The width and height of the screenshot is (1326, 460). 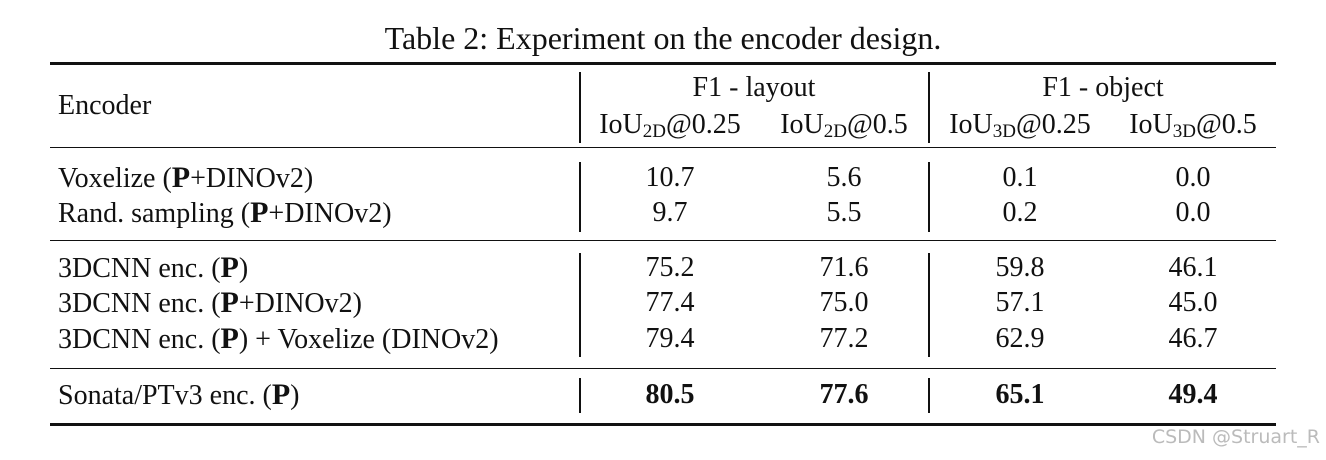 What do you see at coordinates (1193, 338) in the screenshot?
I see `value-cell: 46.7` at bounding box center [1193, 338].